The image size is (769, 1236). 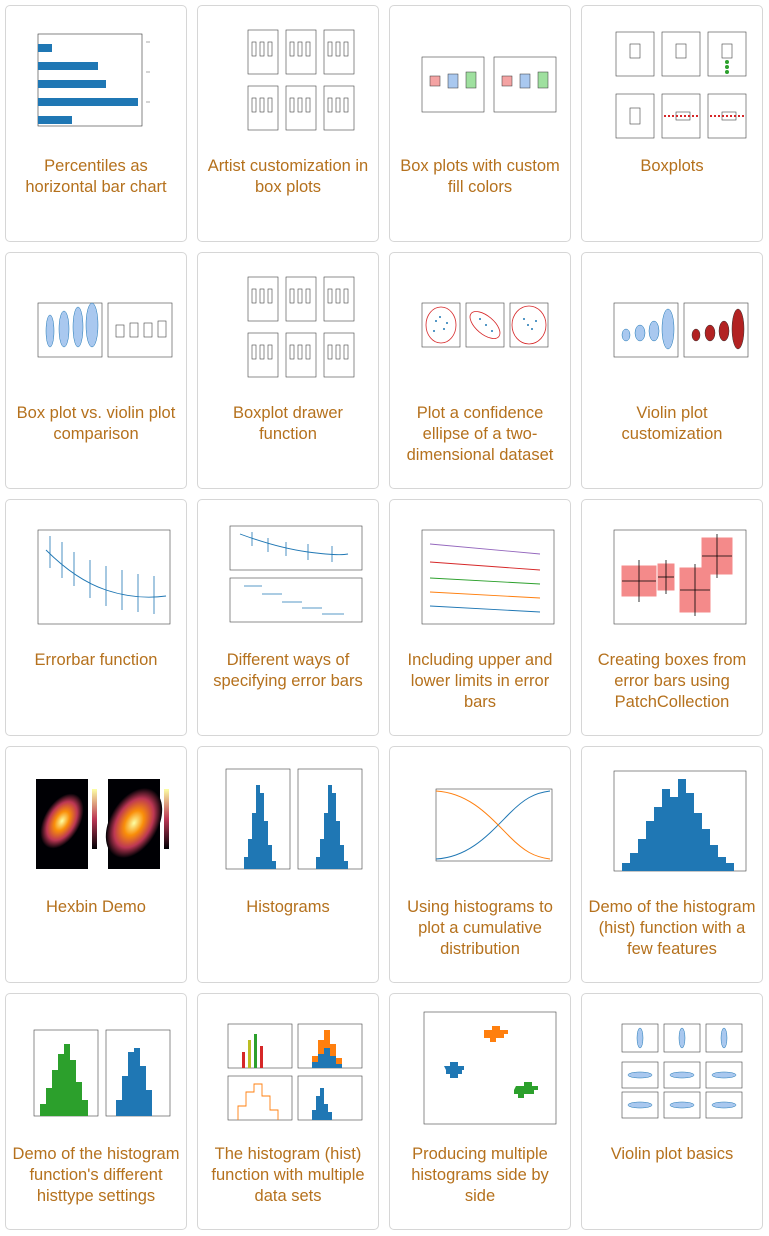 I want to click on multi-hist-thumbnail, so click(x=289, y=1066).